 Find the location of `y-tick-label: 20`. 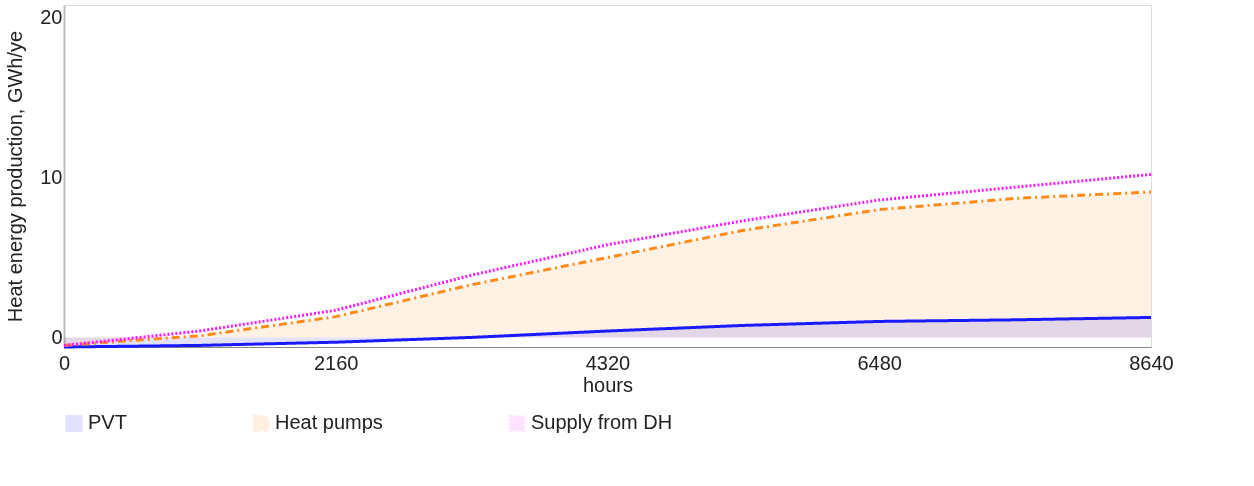

y-tick-label: 20 is located at coordinates (51, 17).